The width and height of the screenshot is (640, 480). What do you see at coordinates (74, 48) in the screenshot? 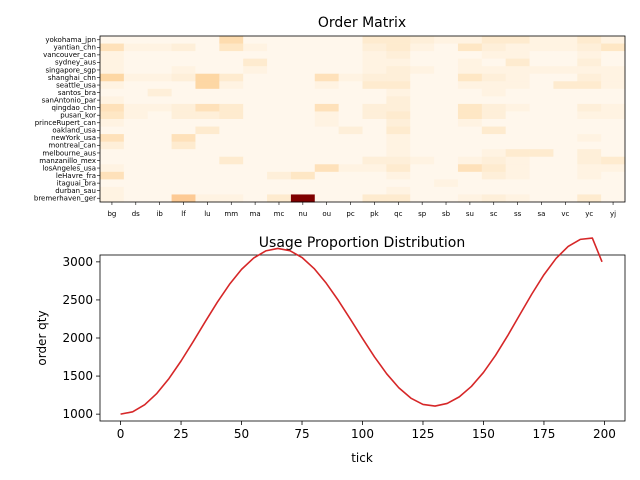
I see `heatmap-y-tick-label: yantian_chn` at bounding box center [74, 48].